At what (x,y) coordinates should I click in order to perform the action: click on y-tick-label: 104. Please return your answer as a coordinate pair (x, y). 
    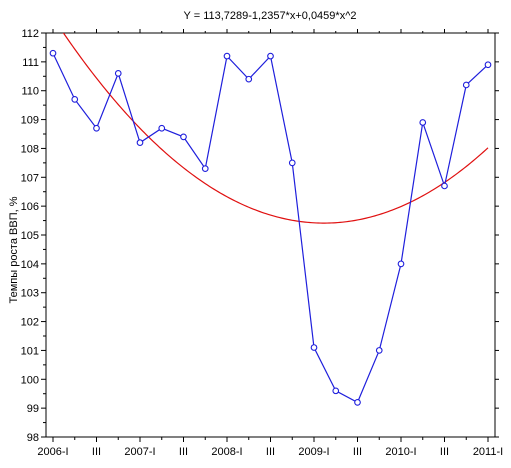
    Looking at the image, I should click on (30, 265).